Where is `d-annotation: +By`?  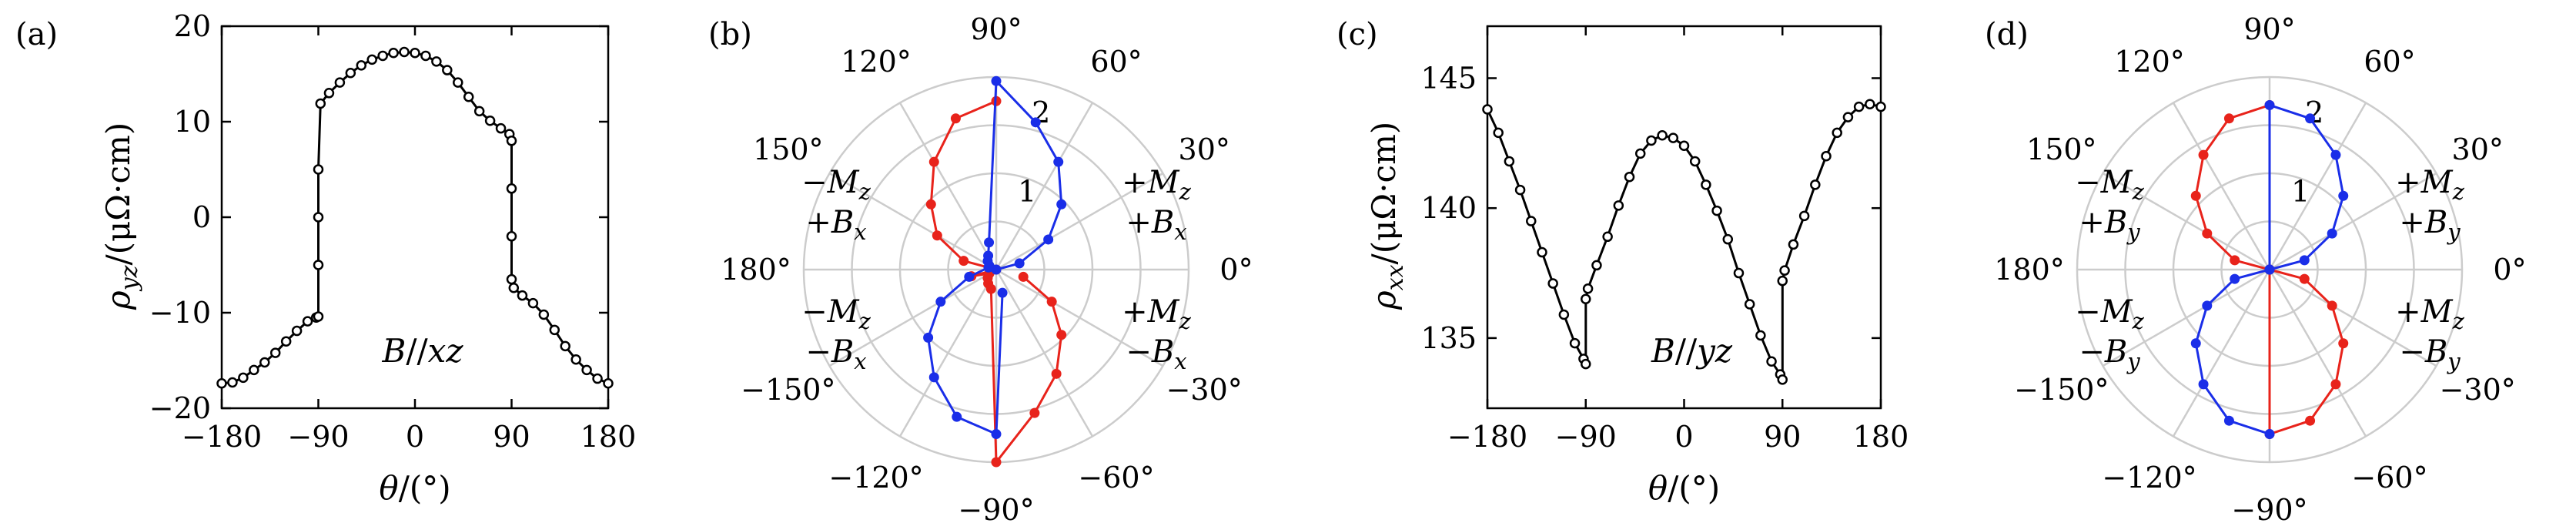 d-annotation: +By is located at coordinates (2109, 225).